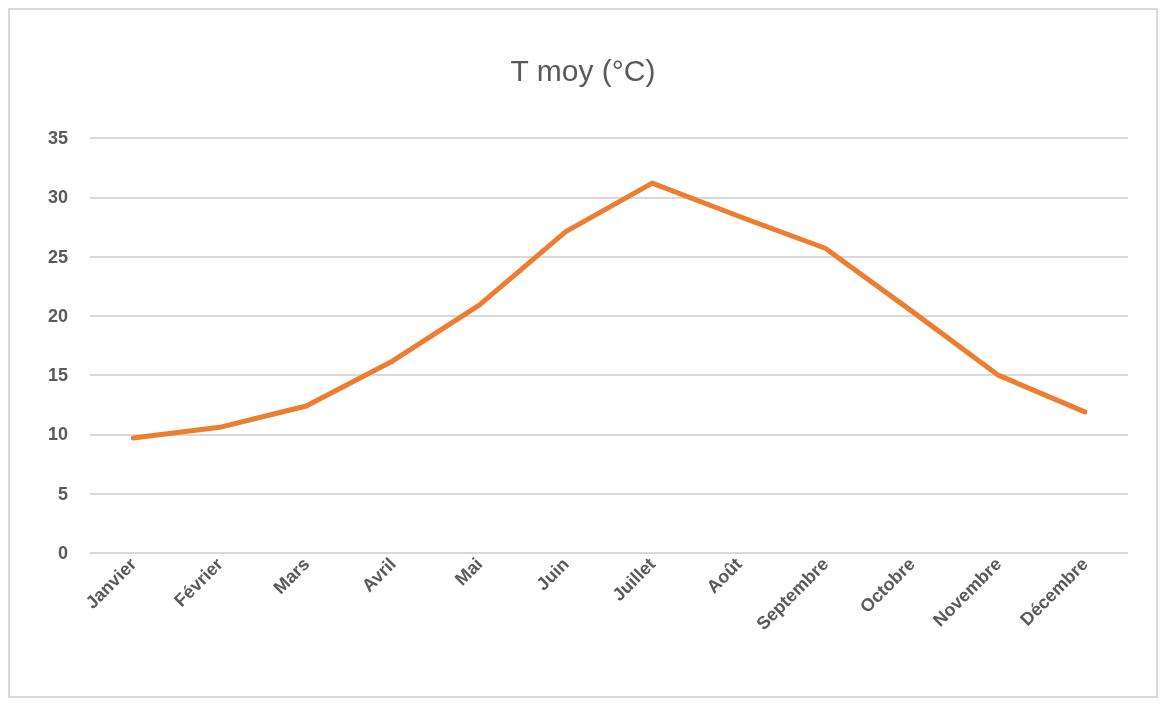 The image size is (1170, 711). What do you see at coordinates (62, 553) in the screenshot?
I see `y-tick-label: 0` at bounding box center [62, 553].